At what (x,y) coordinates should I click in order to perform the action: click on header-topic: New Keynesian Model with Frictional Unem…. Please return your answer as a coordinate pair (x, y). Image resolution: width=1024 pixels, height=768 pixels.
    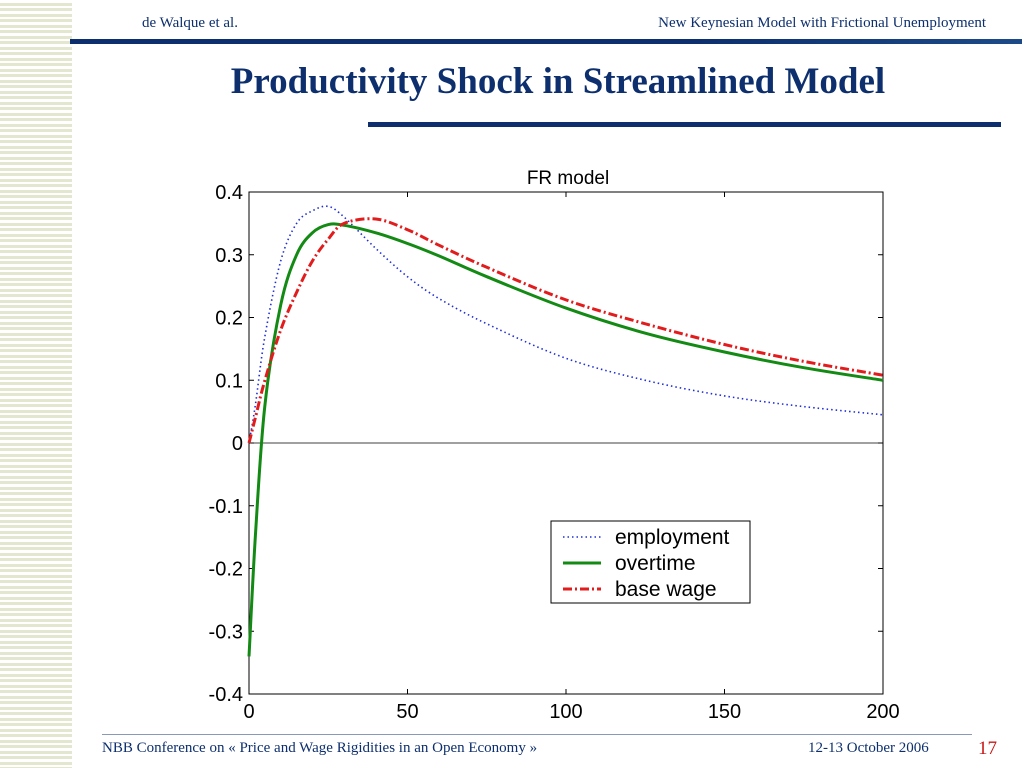
    Looking at the image, I should click on (822, 23).